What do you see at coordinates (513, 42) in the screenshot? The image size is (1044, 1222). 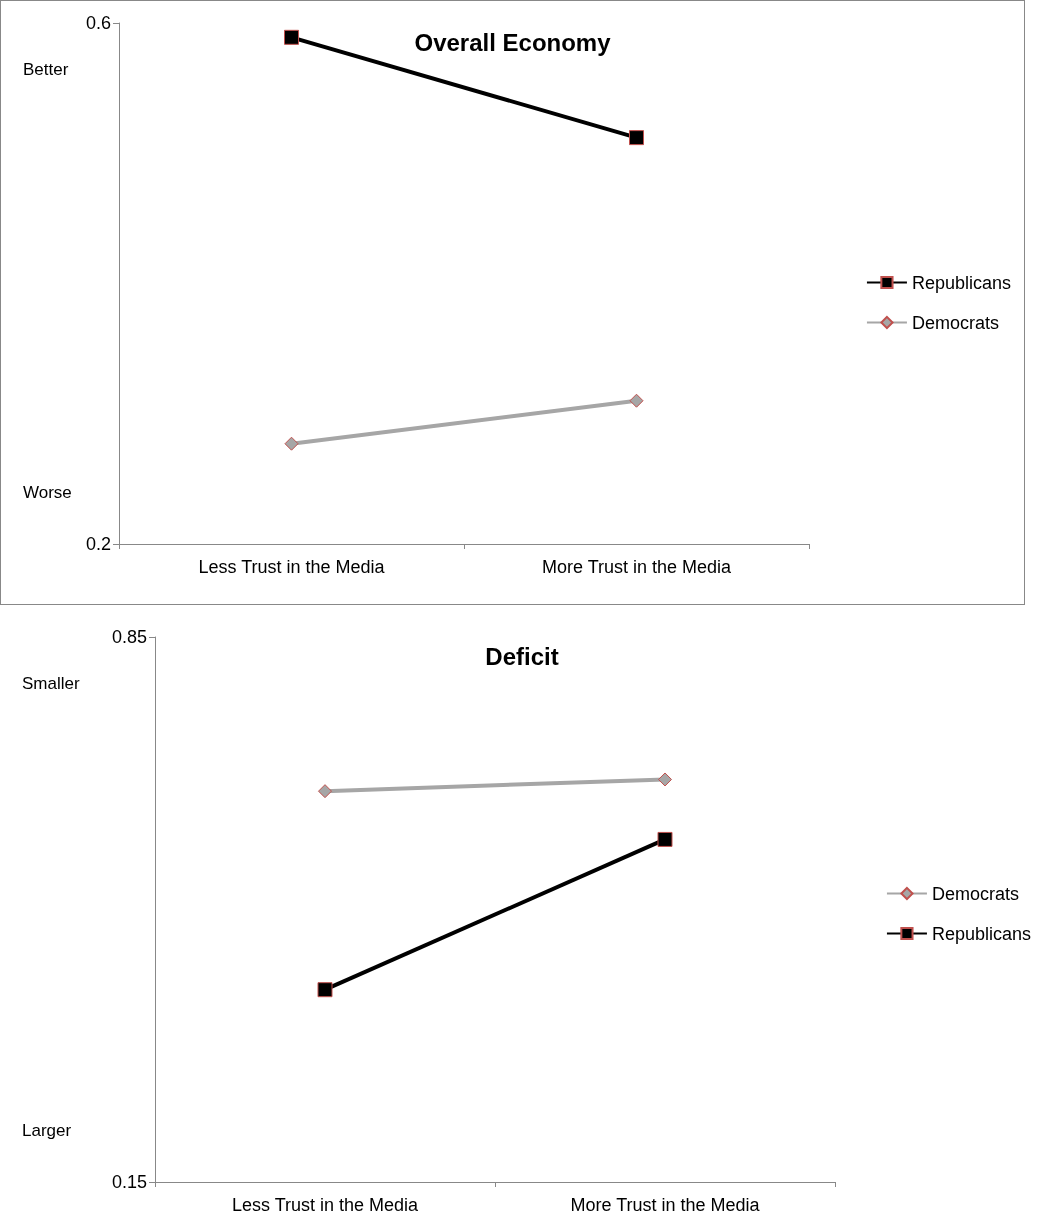 I see `chart-title: Overall Economy` at bounding box center [513, 42].